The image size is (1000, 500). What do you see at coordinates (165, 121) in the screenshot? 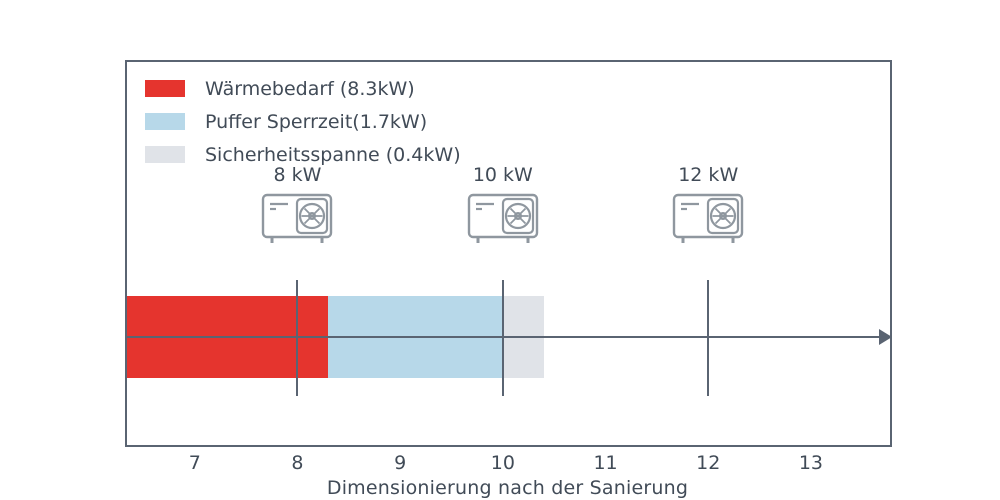
I see `legend-swatch-blue` at bounding box center [165, 121].